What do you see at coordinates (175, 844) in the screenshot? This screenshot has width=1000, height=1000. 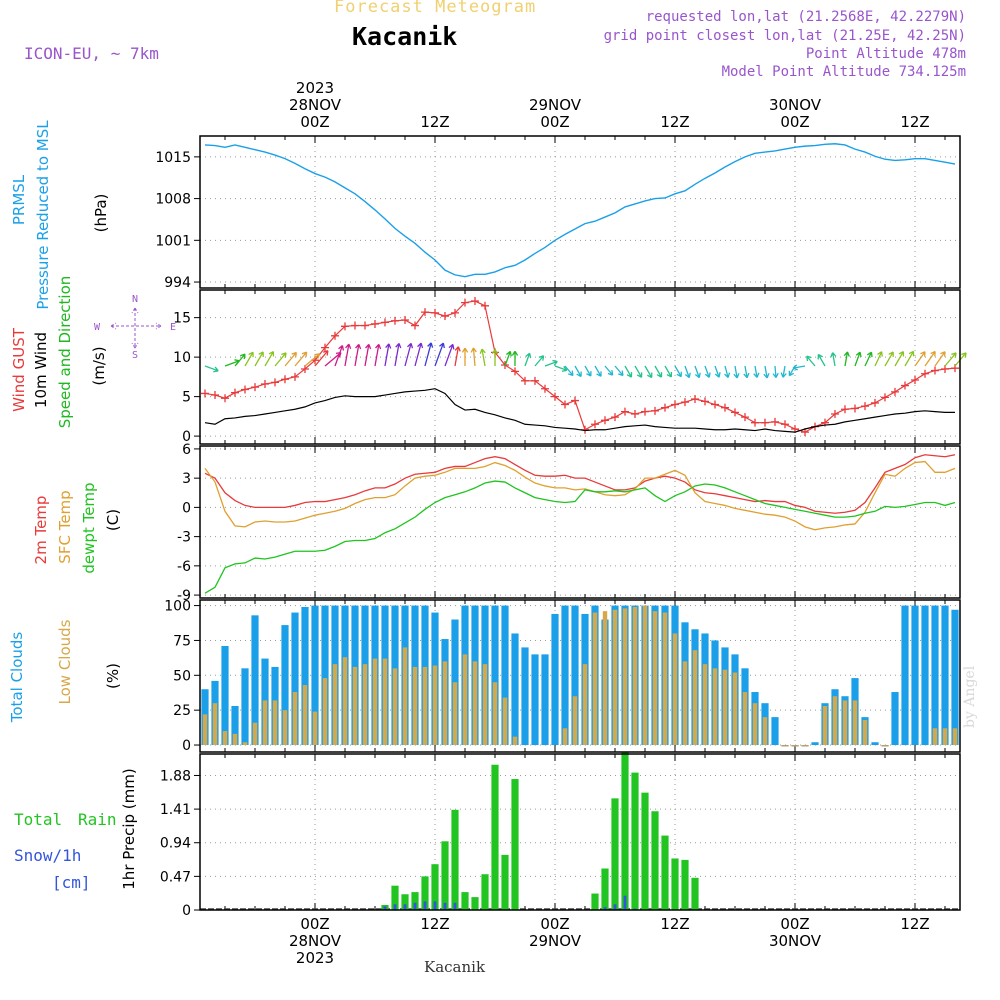 I see `tick-label-y: 0.94` at bounding box center [175, 844].